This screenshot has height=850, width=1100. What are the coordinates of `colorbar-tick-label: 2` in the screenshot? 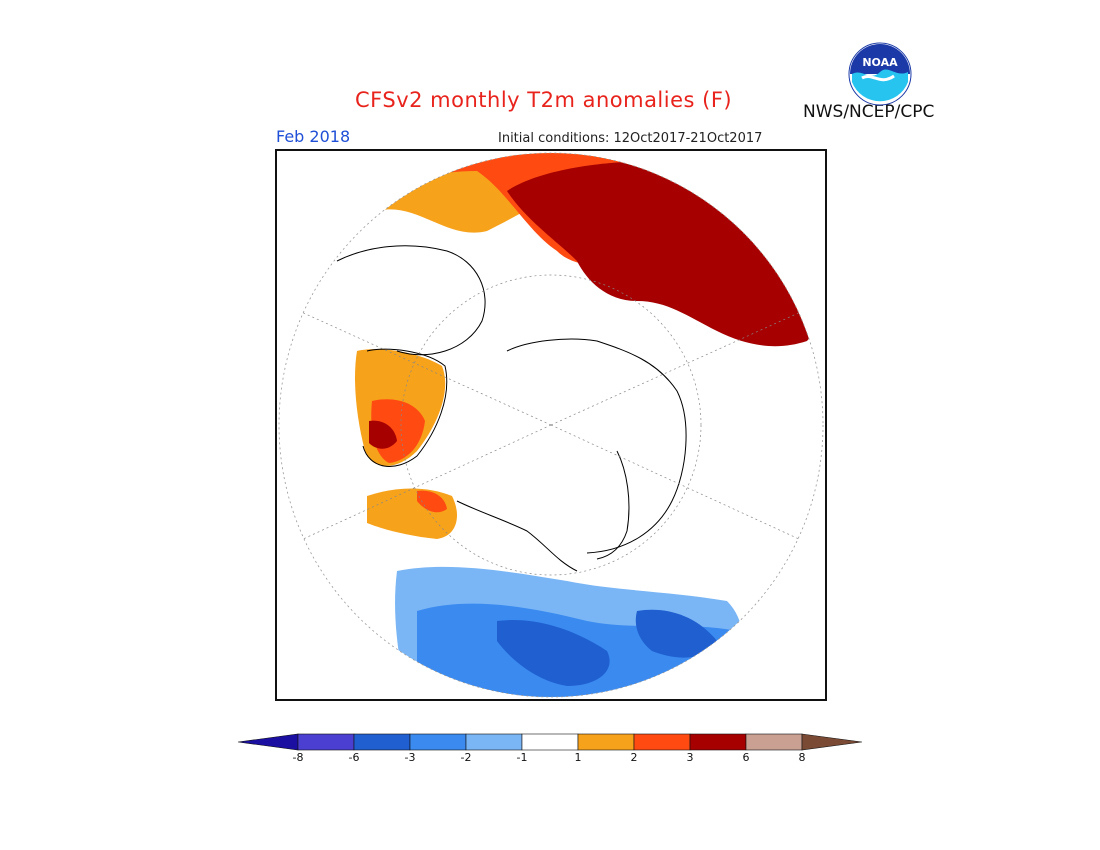 It's located at (634, 757).